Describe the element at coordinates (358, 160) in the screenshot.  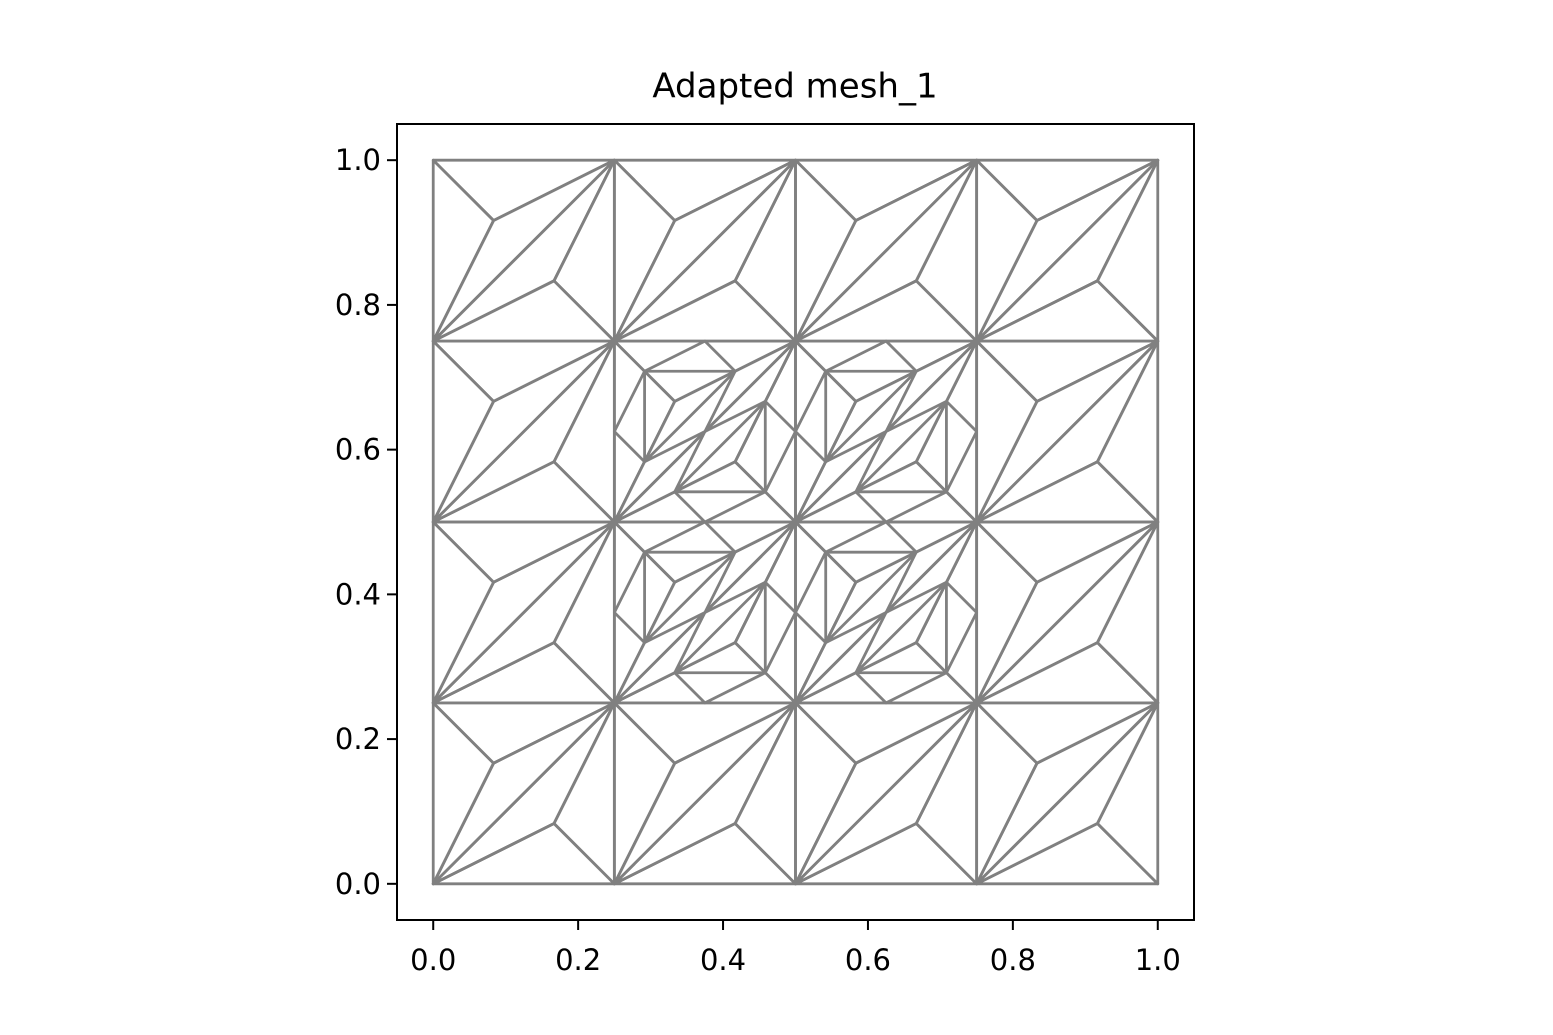
I see `y-tick-label: 1.0` at that location.